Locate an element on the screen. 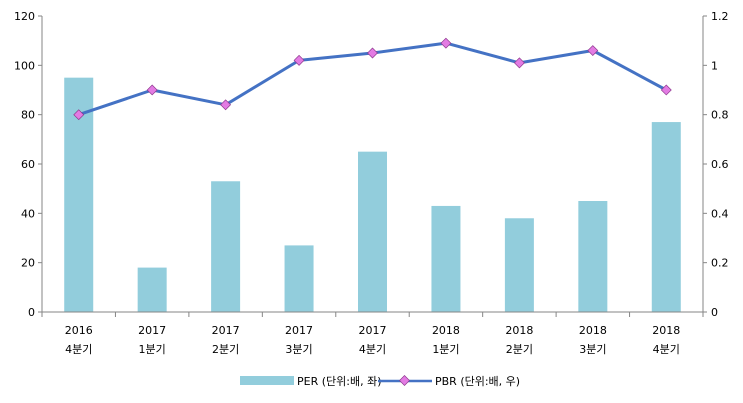  right-tick-label: 1 is located at coordinates (714, 65).